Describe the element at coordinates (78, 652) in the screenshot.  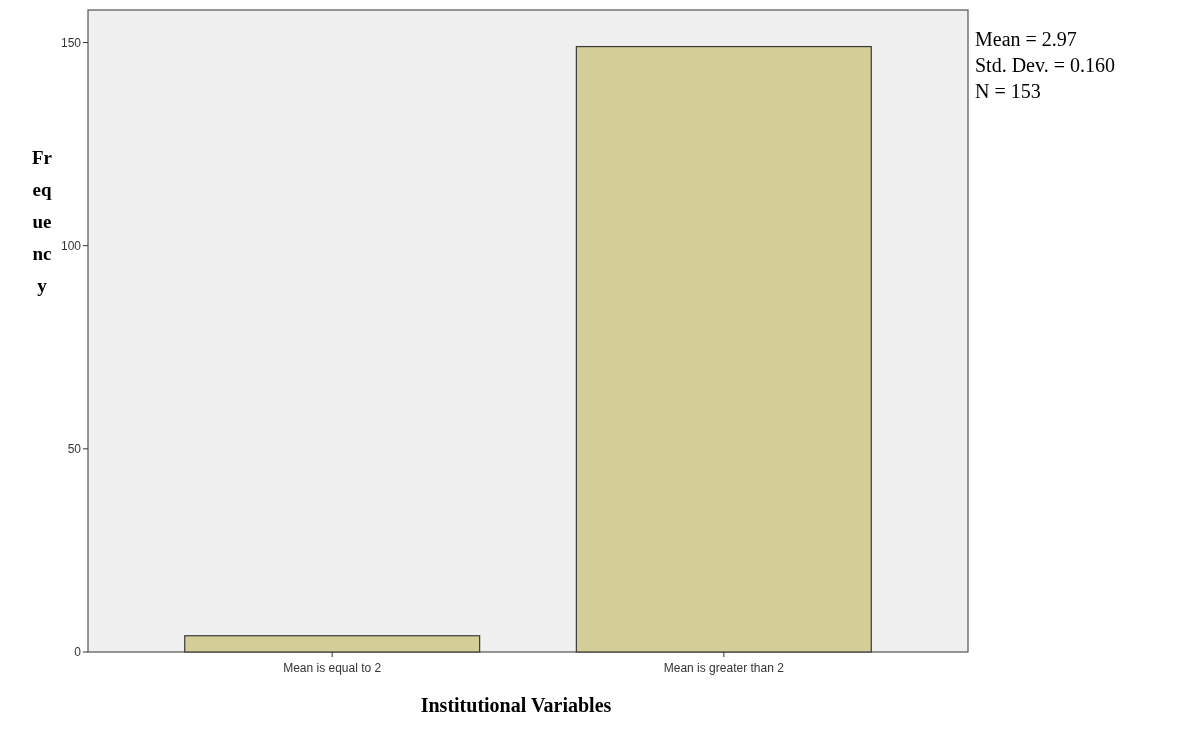
I see `y-tick-label: 0` at that location.